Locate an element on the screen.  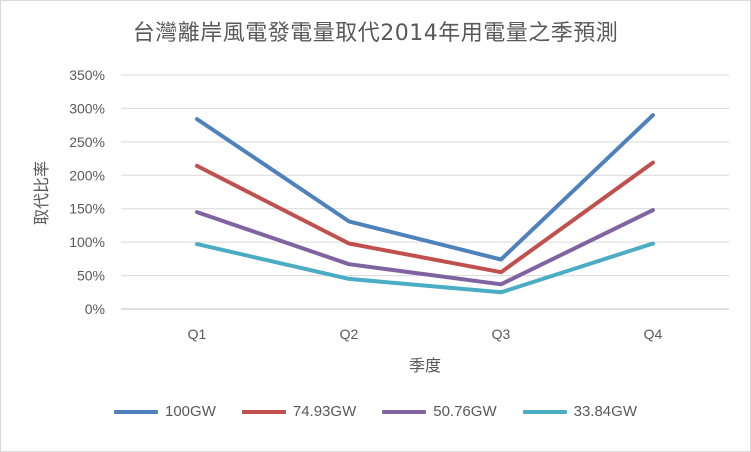
legend-item: 100GW is located at coordinates (165, 411).